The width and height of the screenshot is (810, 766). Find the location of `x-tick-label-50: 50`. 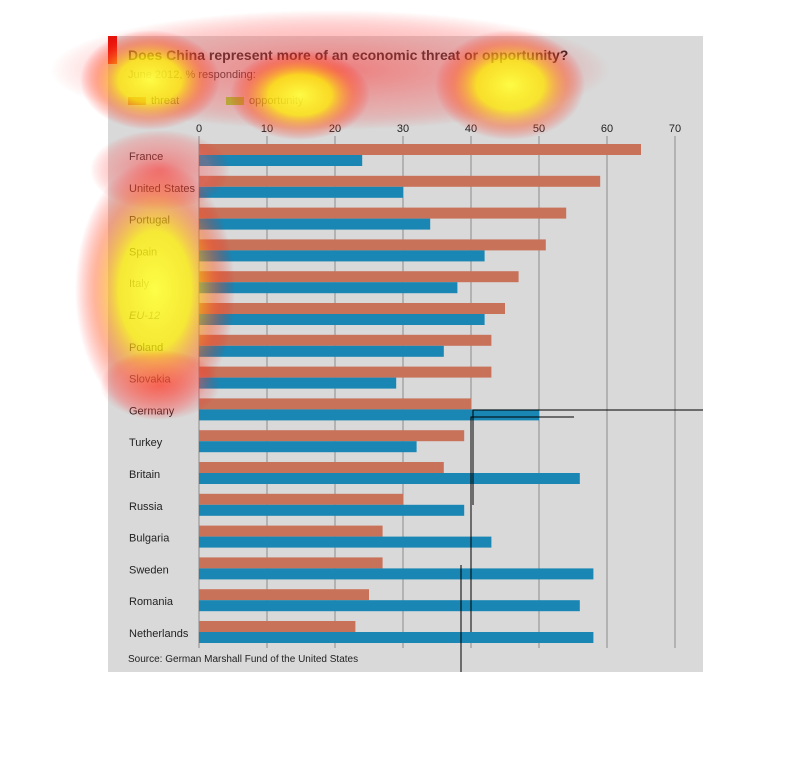

x-tick-label-50: 50 is located at coordinates (539, 129).